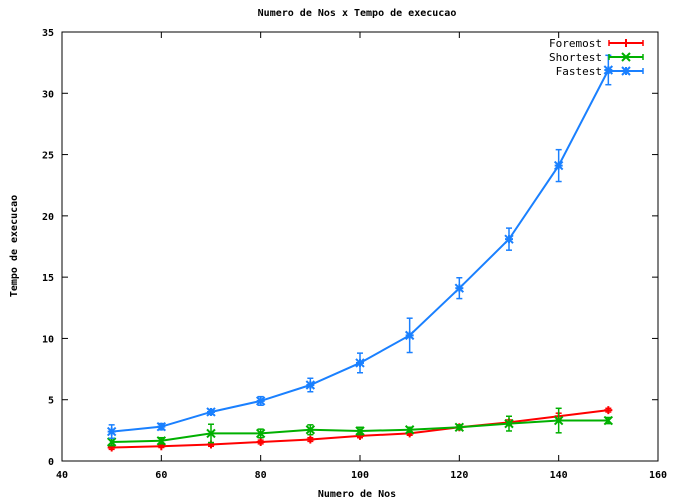  I want to click on legend-marker-shortest, so click(626, 57).